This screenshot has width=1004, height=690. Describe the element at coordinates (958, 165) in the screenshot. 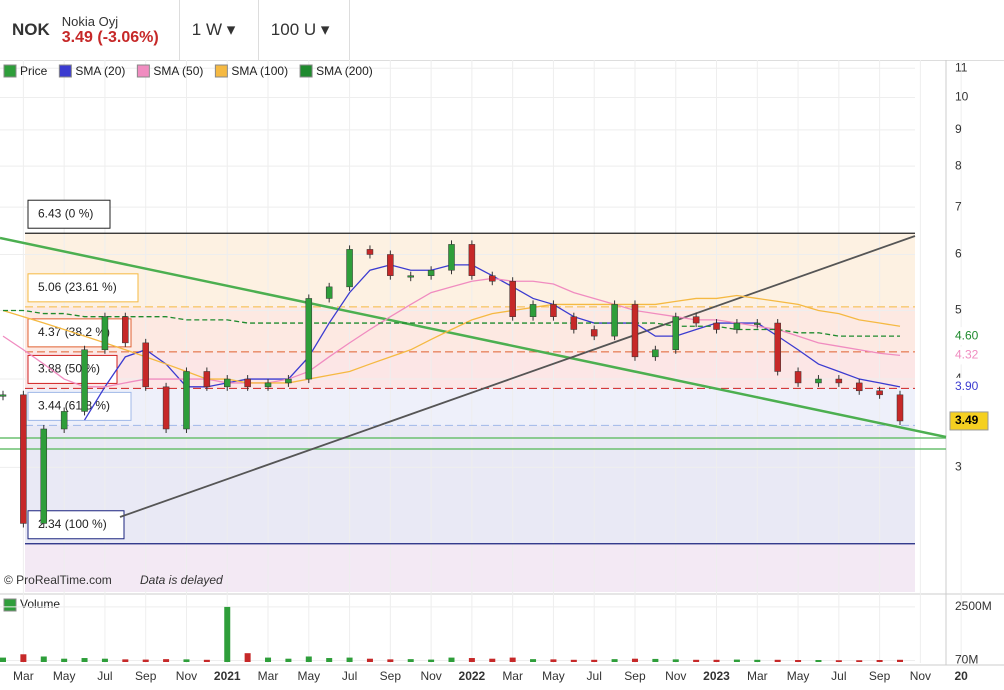

I see `y-tick-label: 8` at that location.